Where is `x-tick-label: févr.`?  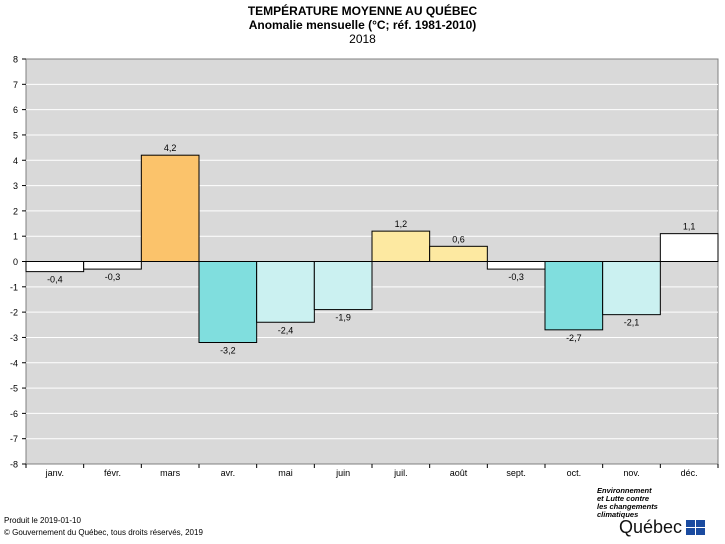
x-tick-label: févr. is located at coordinates (112, 473).